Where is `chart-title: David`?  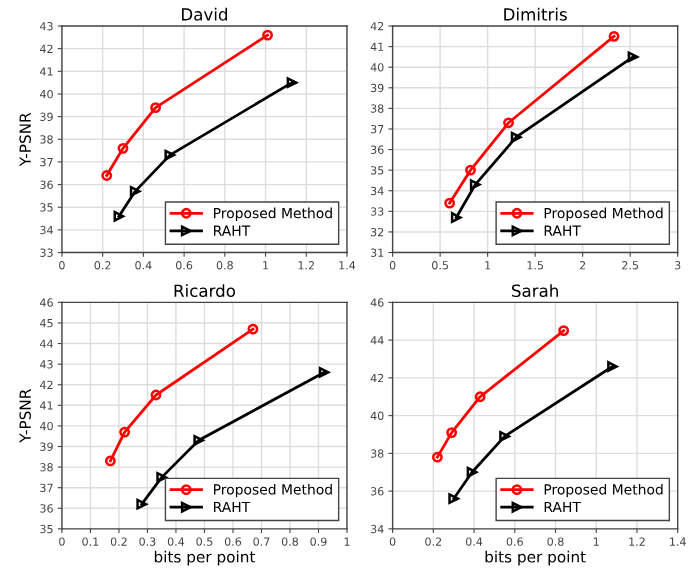 chart-title: David is located at coordinates (204, 14).